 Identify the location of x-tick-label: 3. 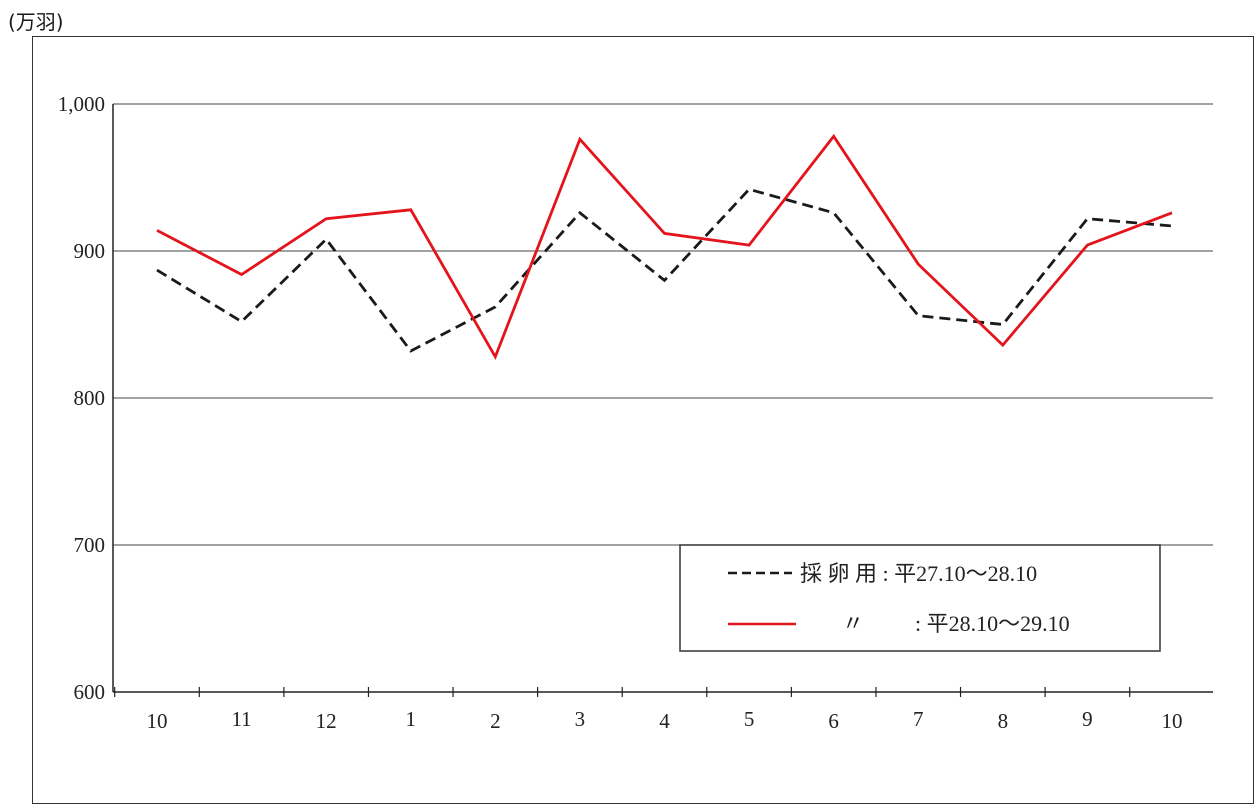
(580, 719).